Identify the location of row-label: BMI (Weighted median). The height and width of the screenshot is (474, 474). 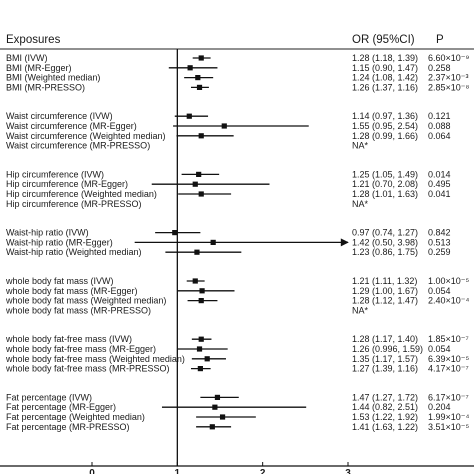
(53, 78).